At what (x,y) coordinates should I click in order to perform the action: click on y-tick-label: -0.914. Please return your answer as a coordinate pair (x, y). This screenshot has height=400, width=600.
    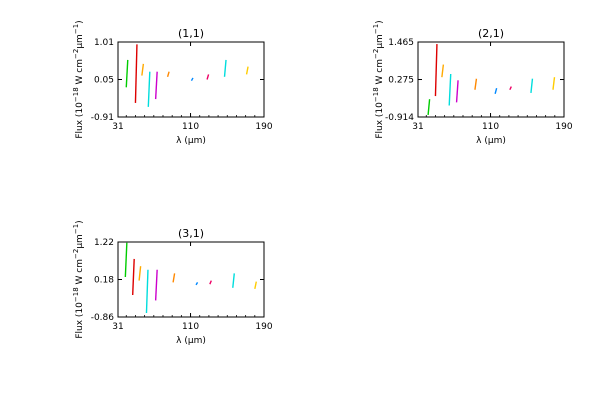
    Looking at the image, I should click on (399, 118).